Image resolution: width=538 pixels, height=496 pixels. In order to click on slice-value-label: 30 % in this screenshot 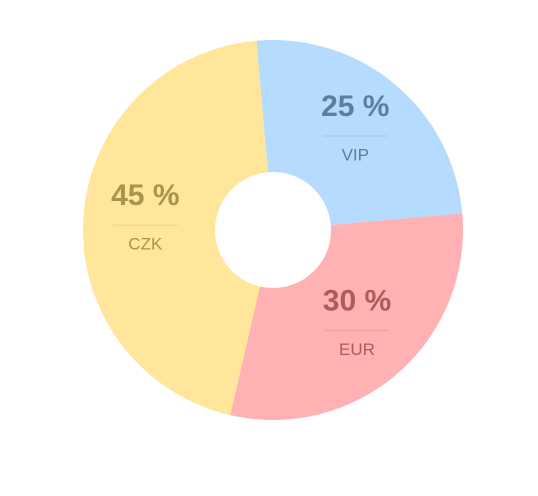, I will do `click(357, 301)`.